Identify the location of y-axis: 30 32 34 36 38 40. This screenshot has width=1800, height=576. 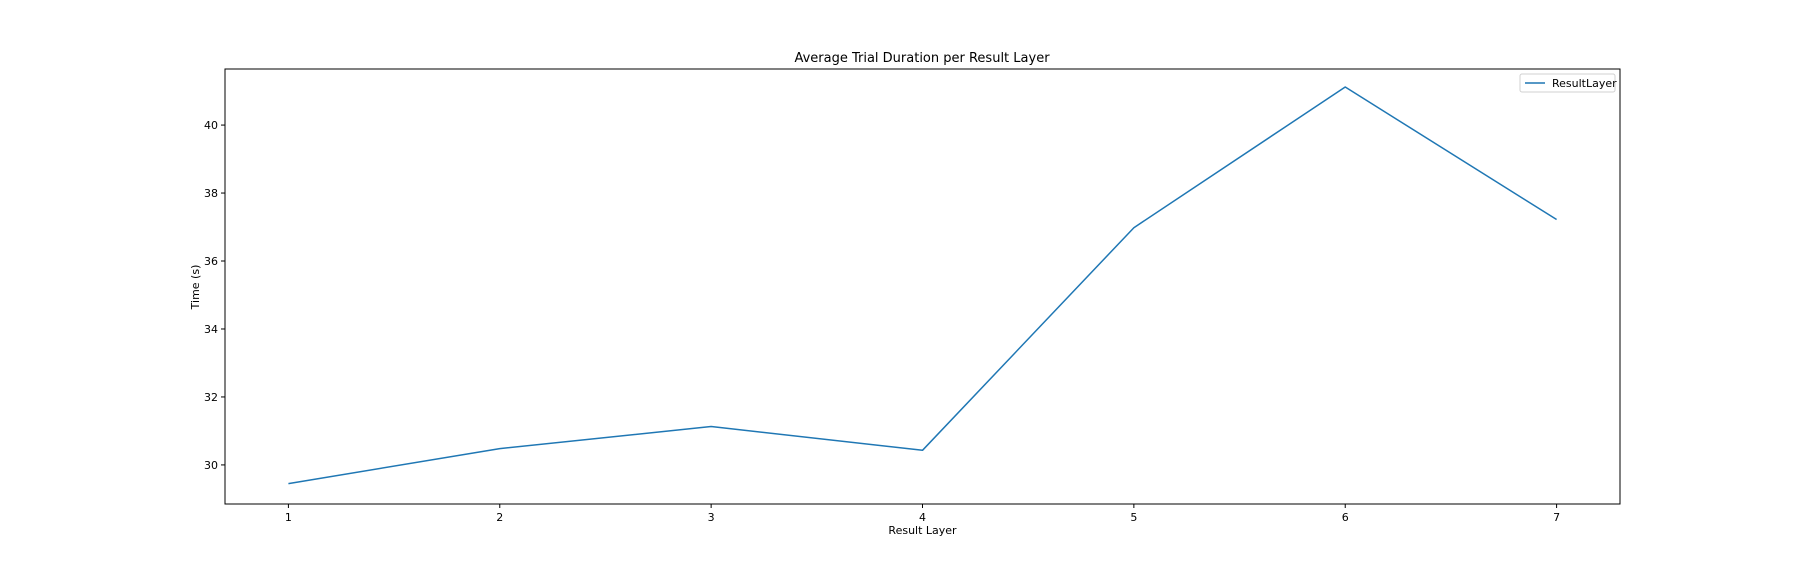
(214, 295).